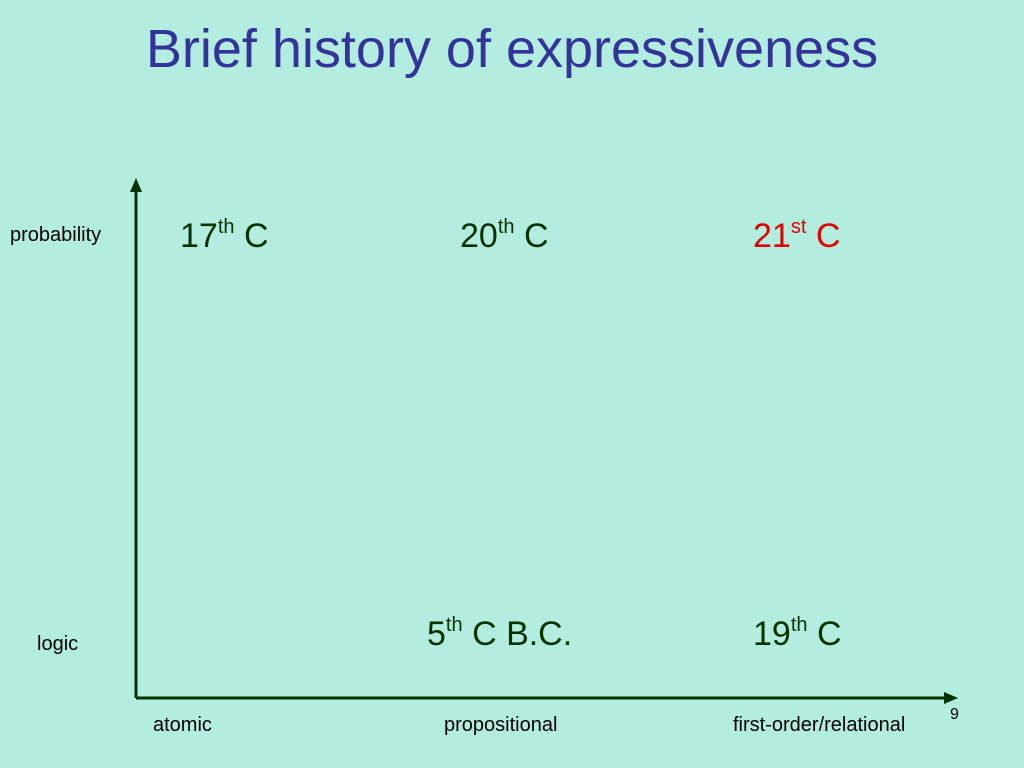  I want to click on slide-title: Brief history of expressiveness, so click(512, 49).